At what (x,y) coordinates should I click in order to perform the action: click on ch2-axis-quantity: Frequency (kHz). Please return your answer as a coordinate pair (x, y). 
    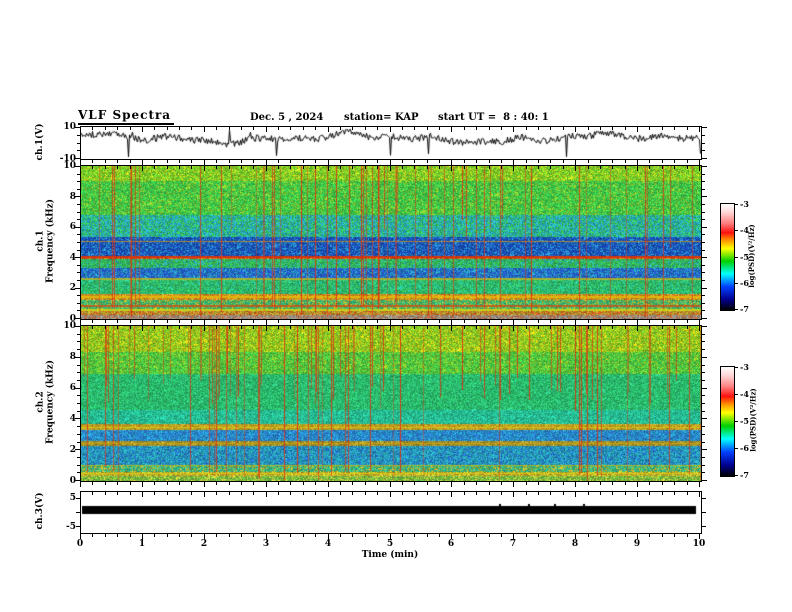
    Looking at the image, I should click on (50, 402).